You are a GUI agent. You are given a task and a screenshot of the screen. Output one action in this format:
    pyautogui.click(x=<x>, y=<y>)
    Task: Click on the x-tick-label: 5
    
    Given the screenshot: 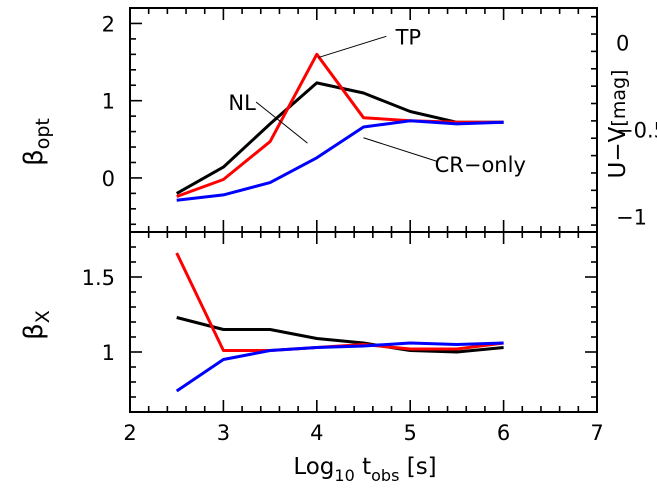 What is the action you would take?
    pyautogui.click(x=410, y=433)
    